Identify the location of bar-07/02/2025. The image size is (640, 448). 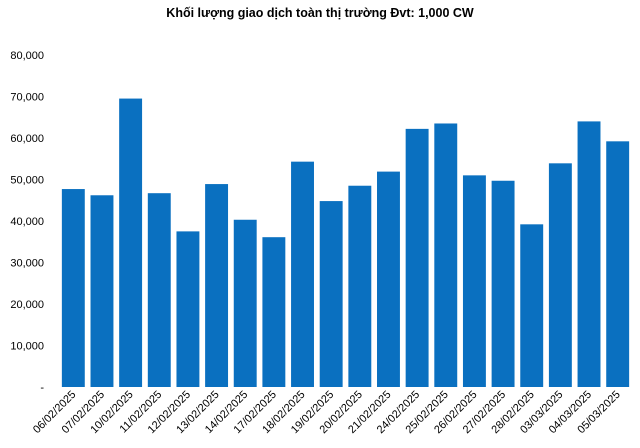
(102, 291).